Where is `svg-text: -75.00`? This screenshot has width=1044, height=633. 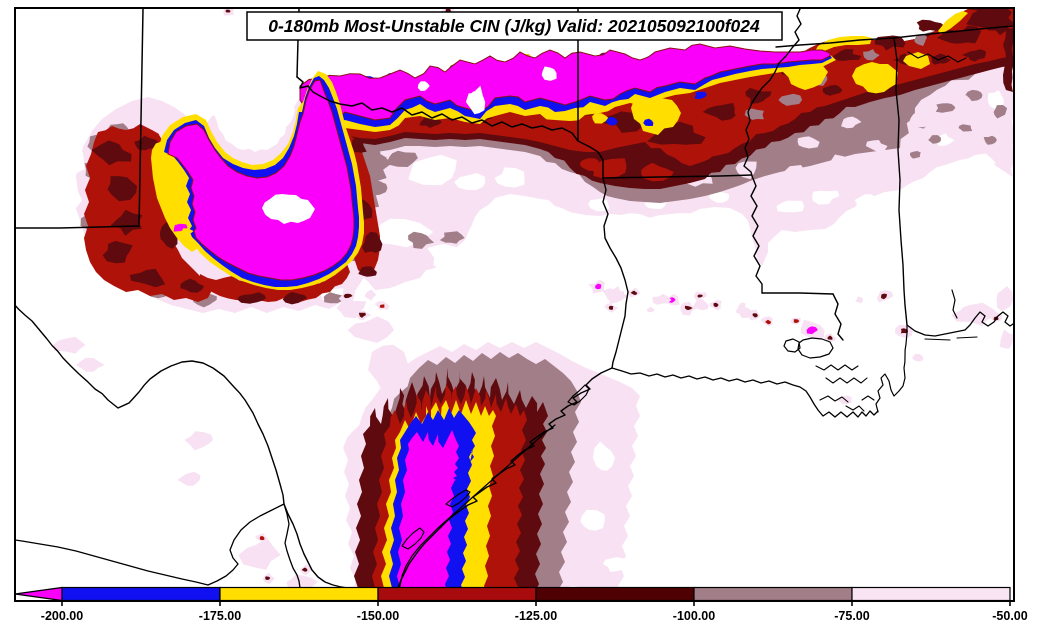 svg-text: -75.00 is located at coordinates (851, 616).